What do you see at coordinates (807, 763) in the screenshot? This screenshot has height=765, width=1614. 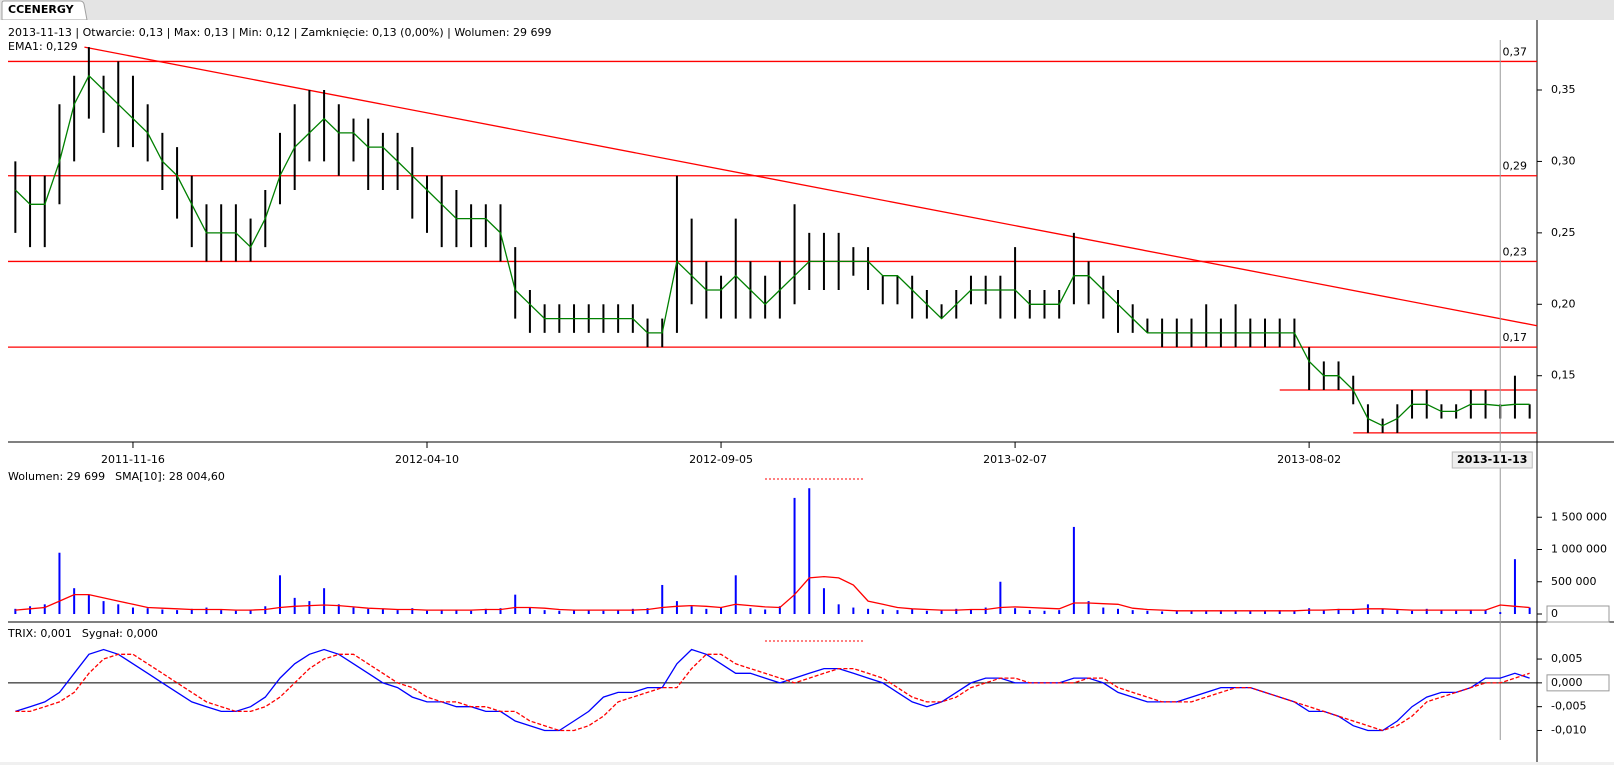 I see `bottom-edge` at bounding box center [807, 763].